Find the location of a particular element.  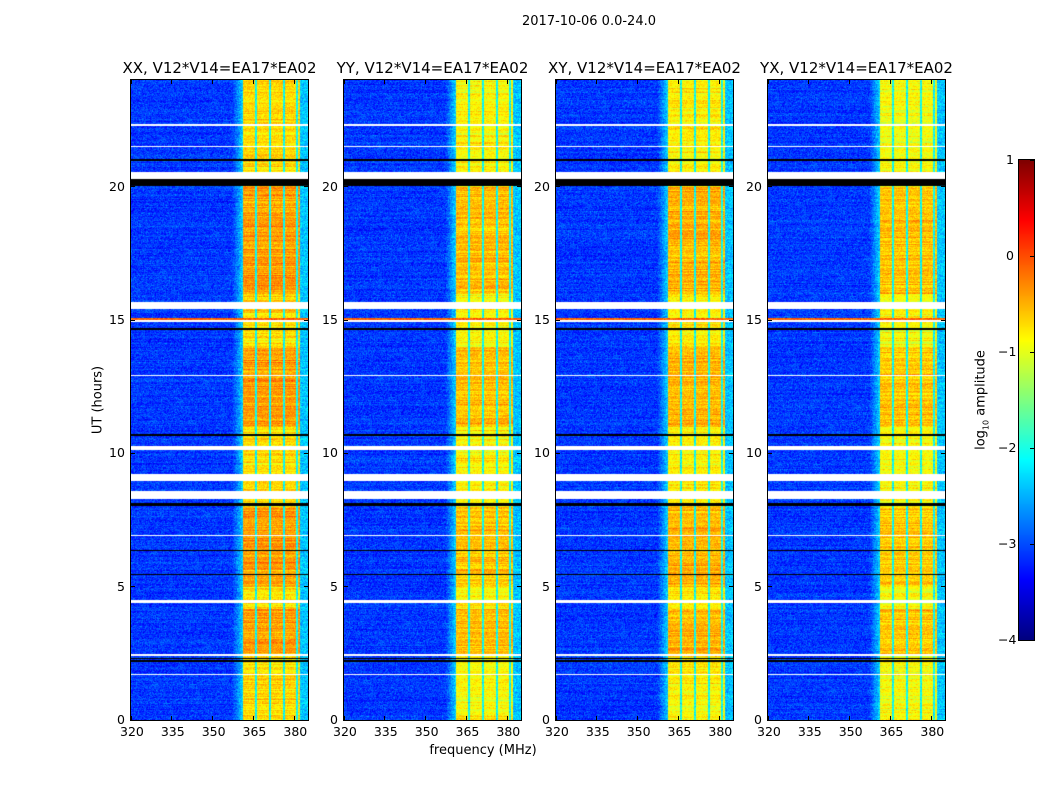

figure-title: 2017-10-06 0.0-24.0 is located at coordinates (589, 21).